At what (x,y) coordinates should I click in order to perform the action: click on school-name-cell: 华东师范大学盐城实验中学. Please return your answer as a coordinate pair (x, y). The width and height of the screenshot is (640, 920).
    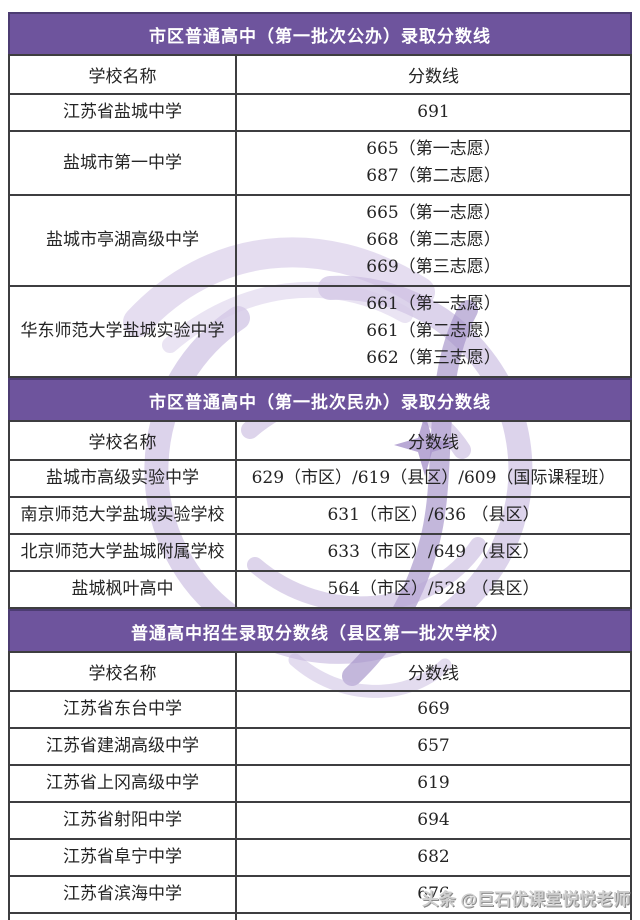
    Looking at the image, I should click on (122, 331).